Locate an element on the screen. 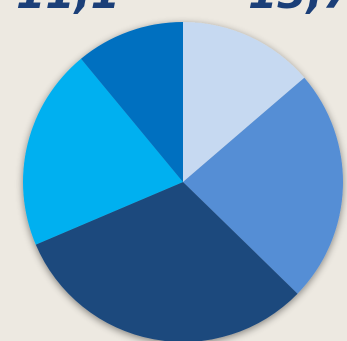 This screenshot has width=347, height=341. data-label-slice-1: 13,7 is located at coordinates (297, 9).